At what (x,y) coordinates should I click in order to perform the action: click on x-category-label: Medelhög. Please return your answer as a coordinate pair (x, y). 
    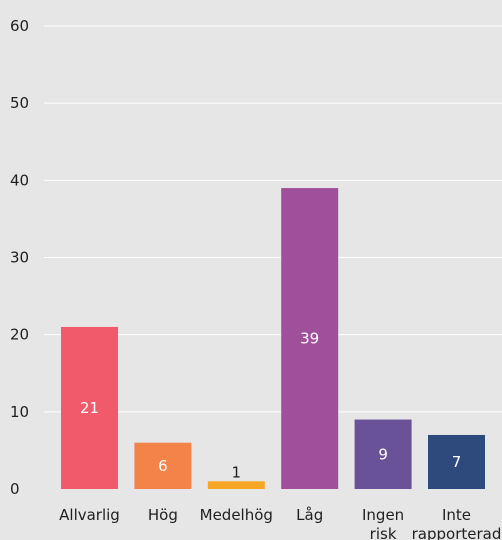
    Looking at the image, I should click on (236, 515).